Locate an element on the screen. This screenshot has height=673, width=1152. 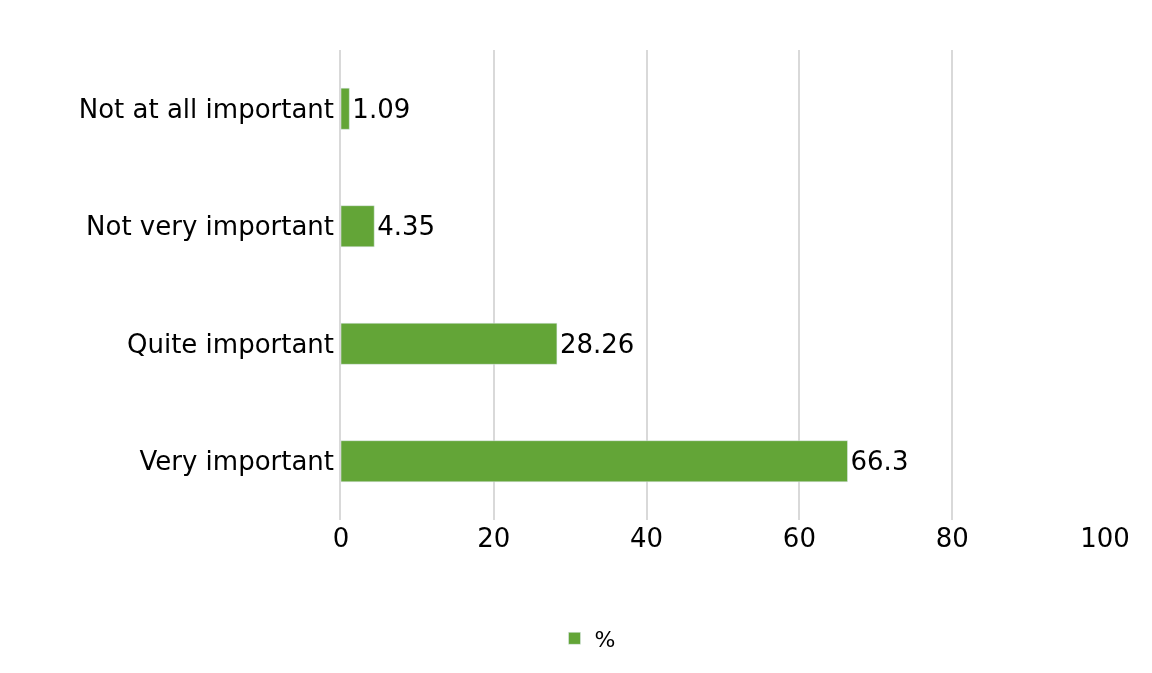
data-label: 66.3 is located at coordinates (879, 461).